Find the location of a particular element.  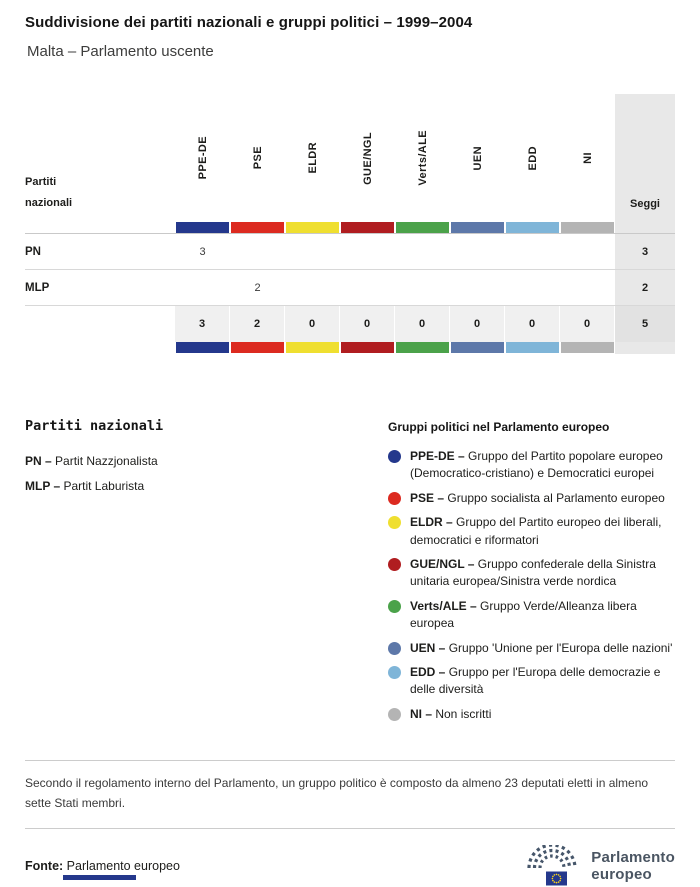

political-groups-title: Gruppi politici nel Parlamento europeo is located at coordinates (499, 427).